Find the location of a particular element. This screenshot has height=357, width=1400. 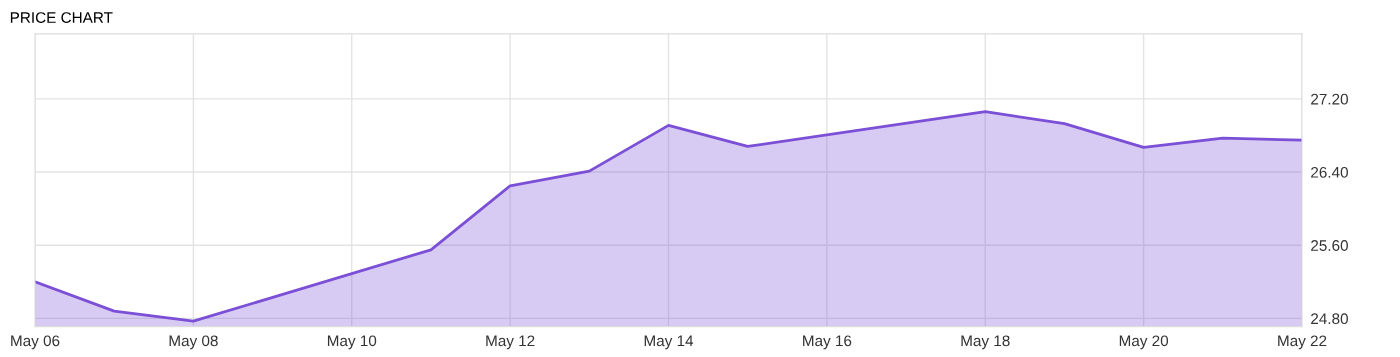

x-tick-label: May 06 is located at coordinates (35, 342).